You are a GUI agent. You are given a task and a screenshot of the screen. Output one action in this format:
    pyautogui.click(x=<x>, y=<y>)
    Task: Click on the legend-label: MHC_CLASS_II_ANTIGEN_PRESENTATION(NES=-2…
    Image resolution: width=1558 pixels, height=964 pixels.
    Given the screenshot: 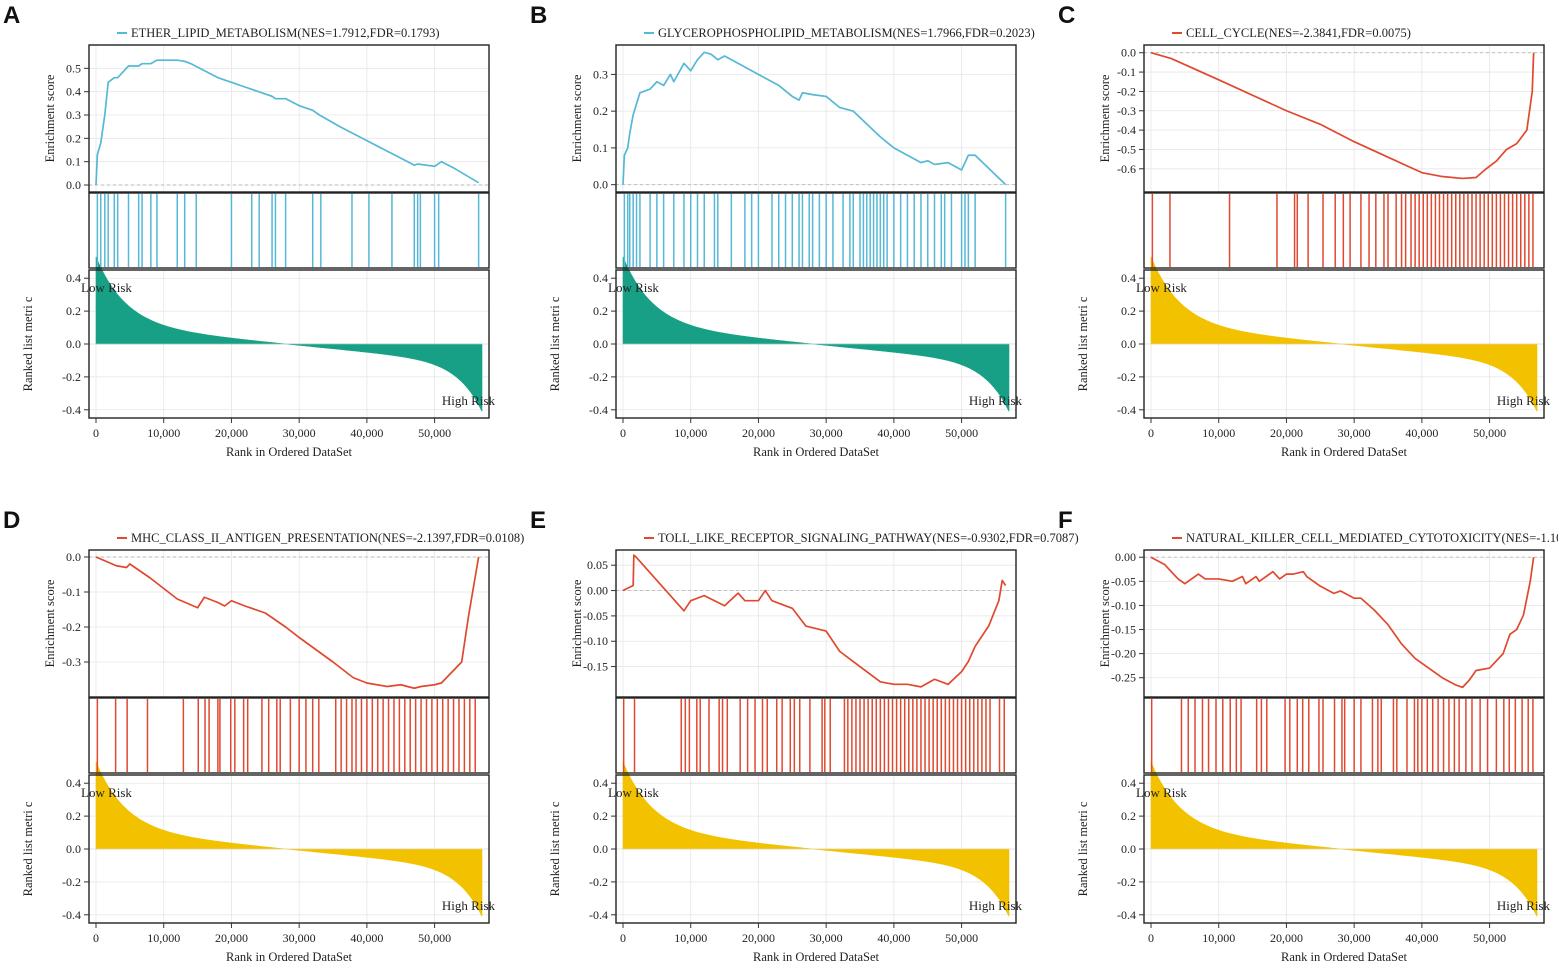 What is the action you would take?
    pyautogui.click(x=327, y=538)
    